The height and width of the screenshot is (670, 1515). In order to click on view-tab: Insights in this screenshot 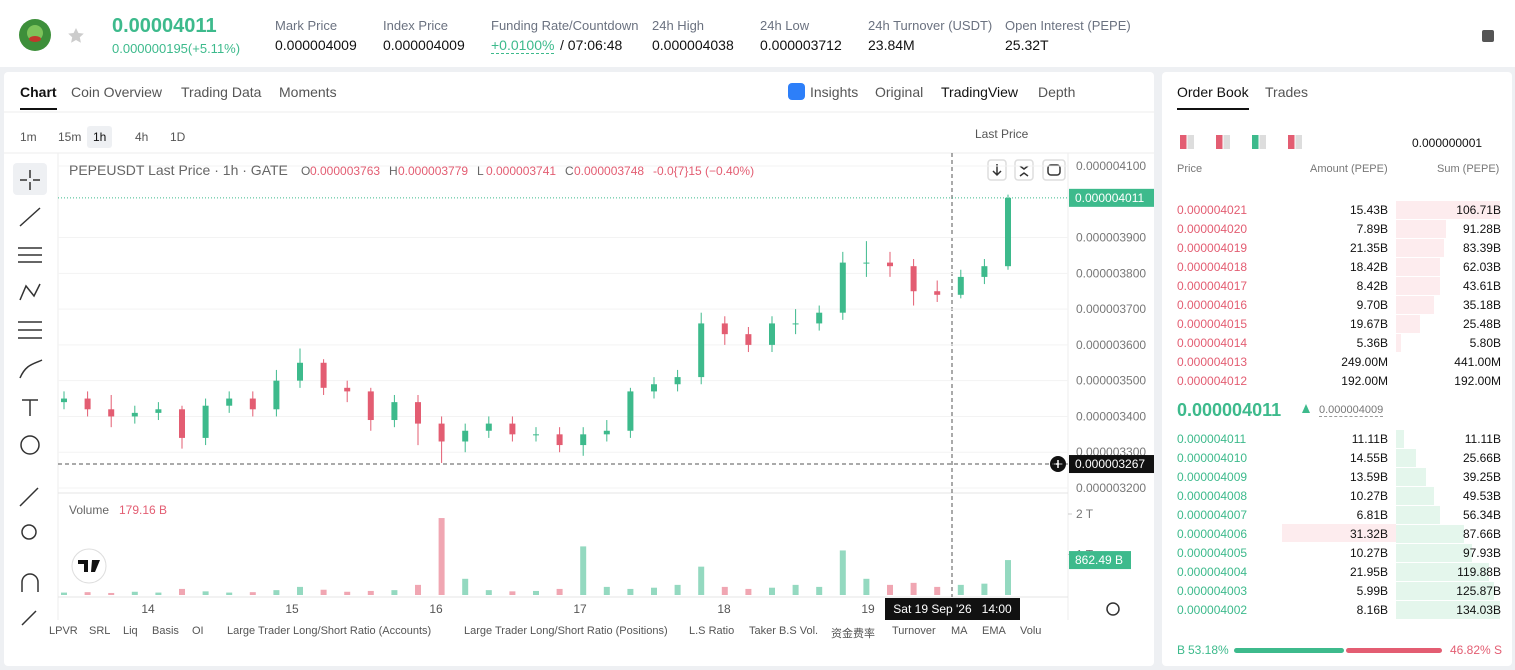, I will do `click(834, 92)`.